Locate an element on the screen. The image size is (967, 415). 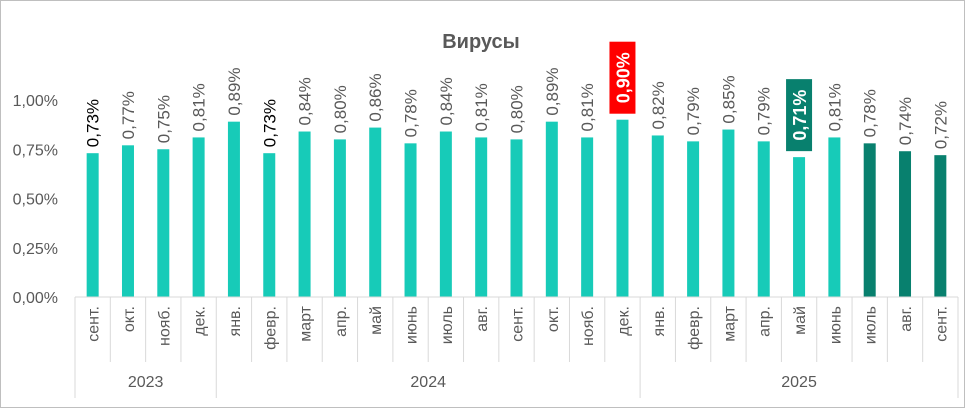
year-label: 2025 is located at coordinates (799, 382).